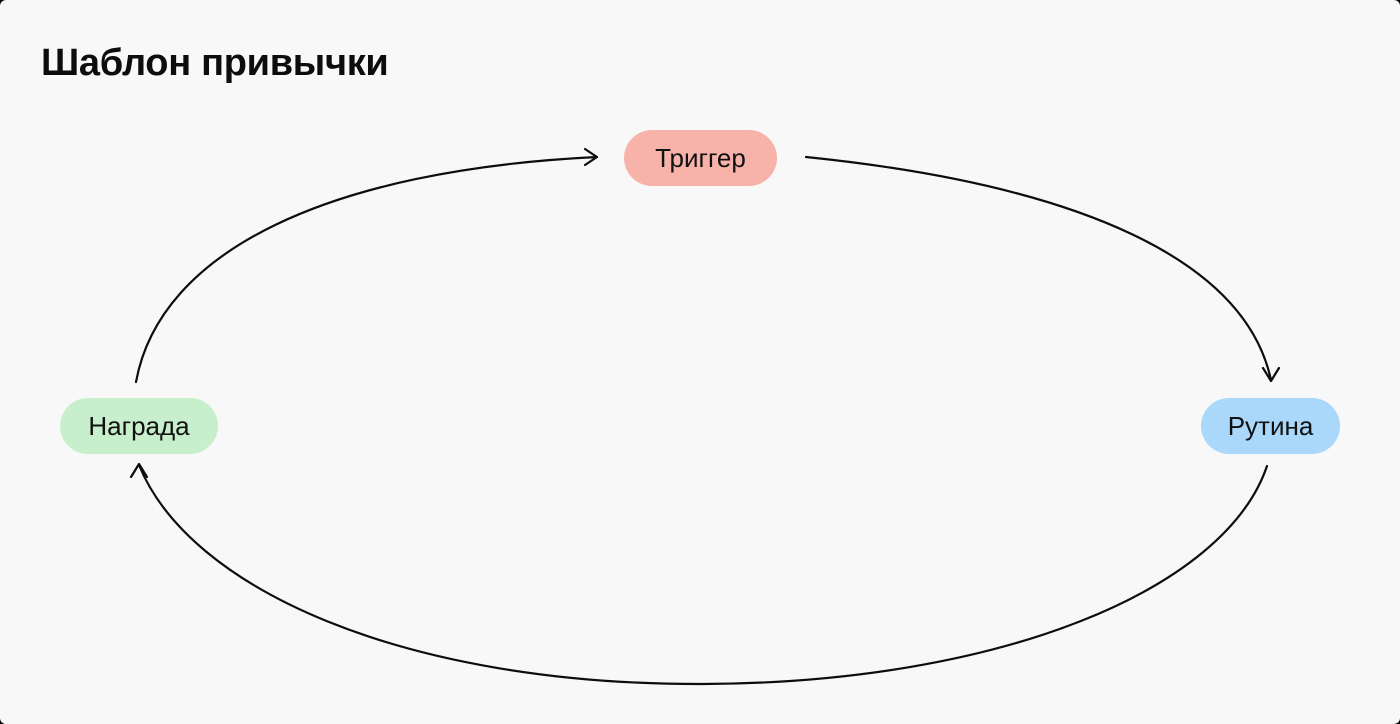 Image resolution: width=1400 pixels, height=724 pixels. I want to click on node-reward: Награда, so click(139, 426).